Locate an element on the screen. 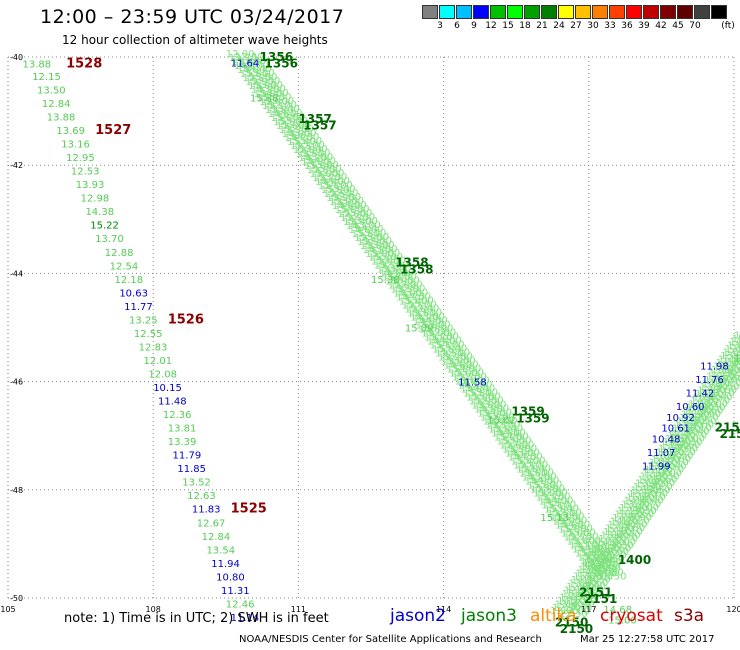 The image size is (740, 650). track-value: 13.60 is located at coordinates (486, 406).